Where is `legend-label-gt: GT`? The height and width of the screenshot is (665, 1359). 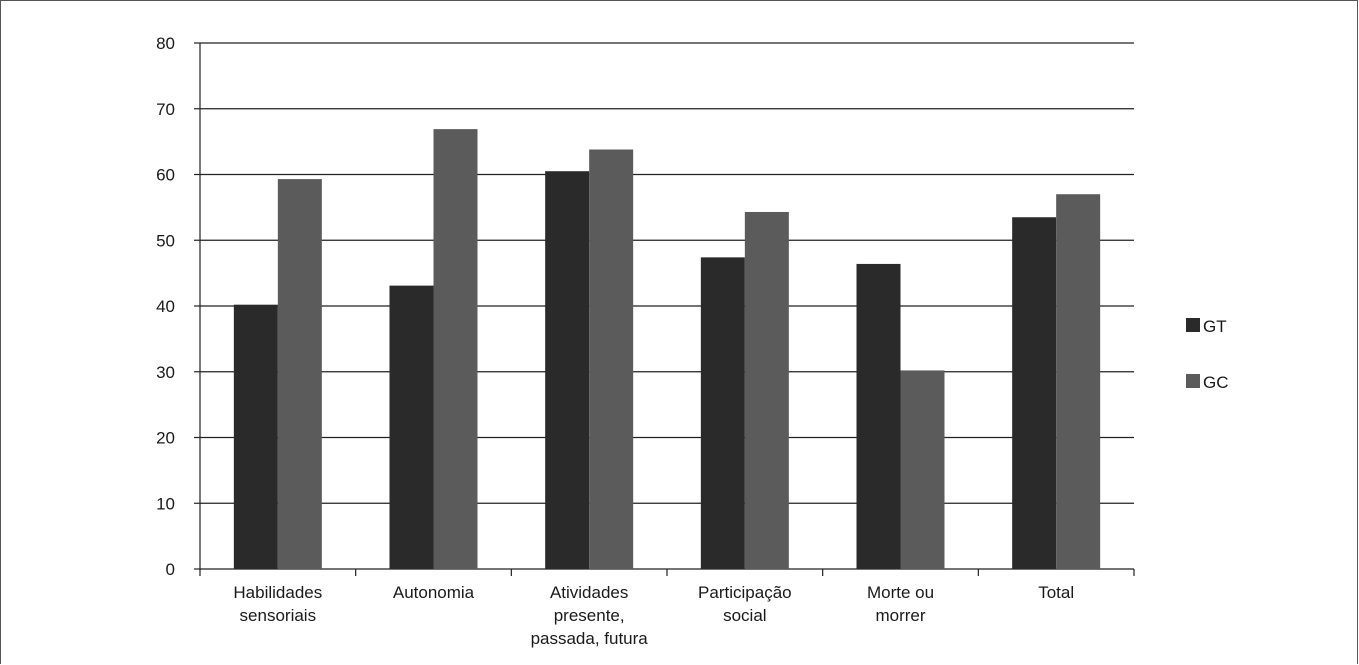 legend-label-gt: GT is located at coordinates (1215, 326).